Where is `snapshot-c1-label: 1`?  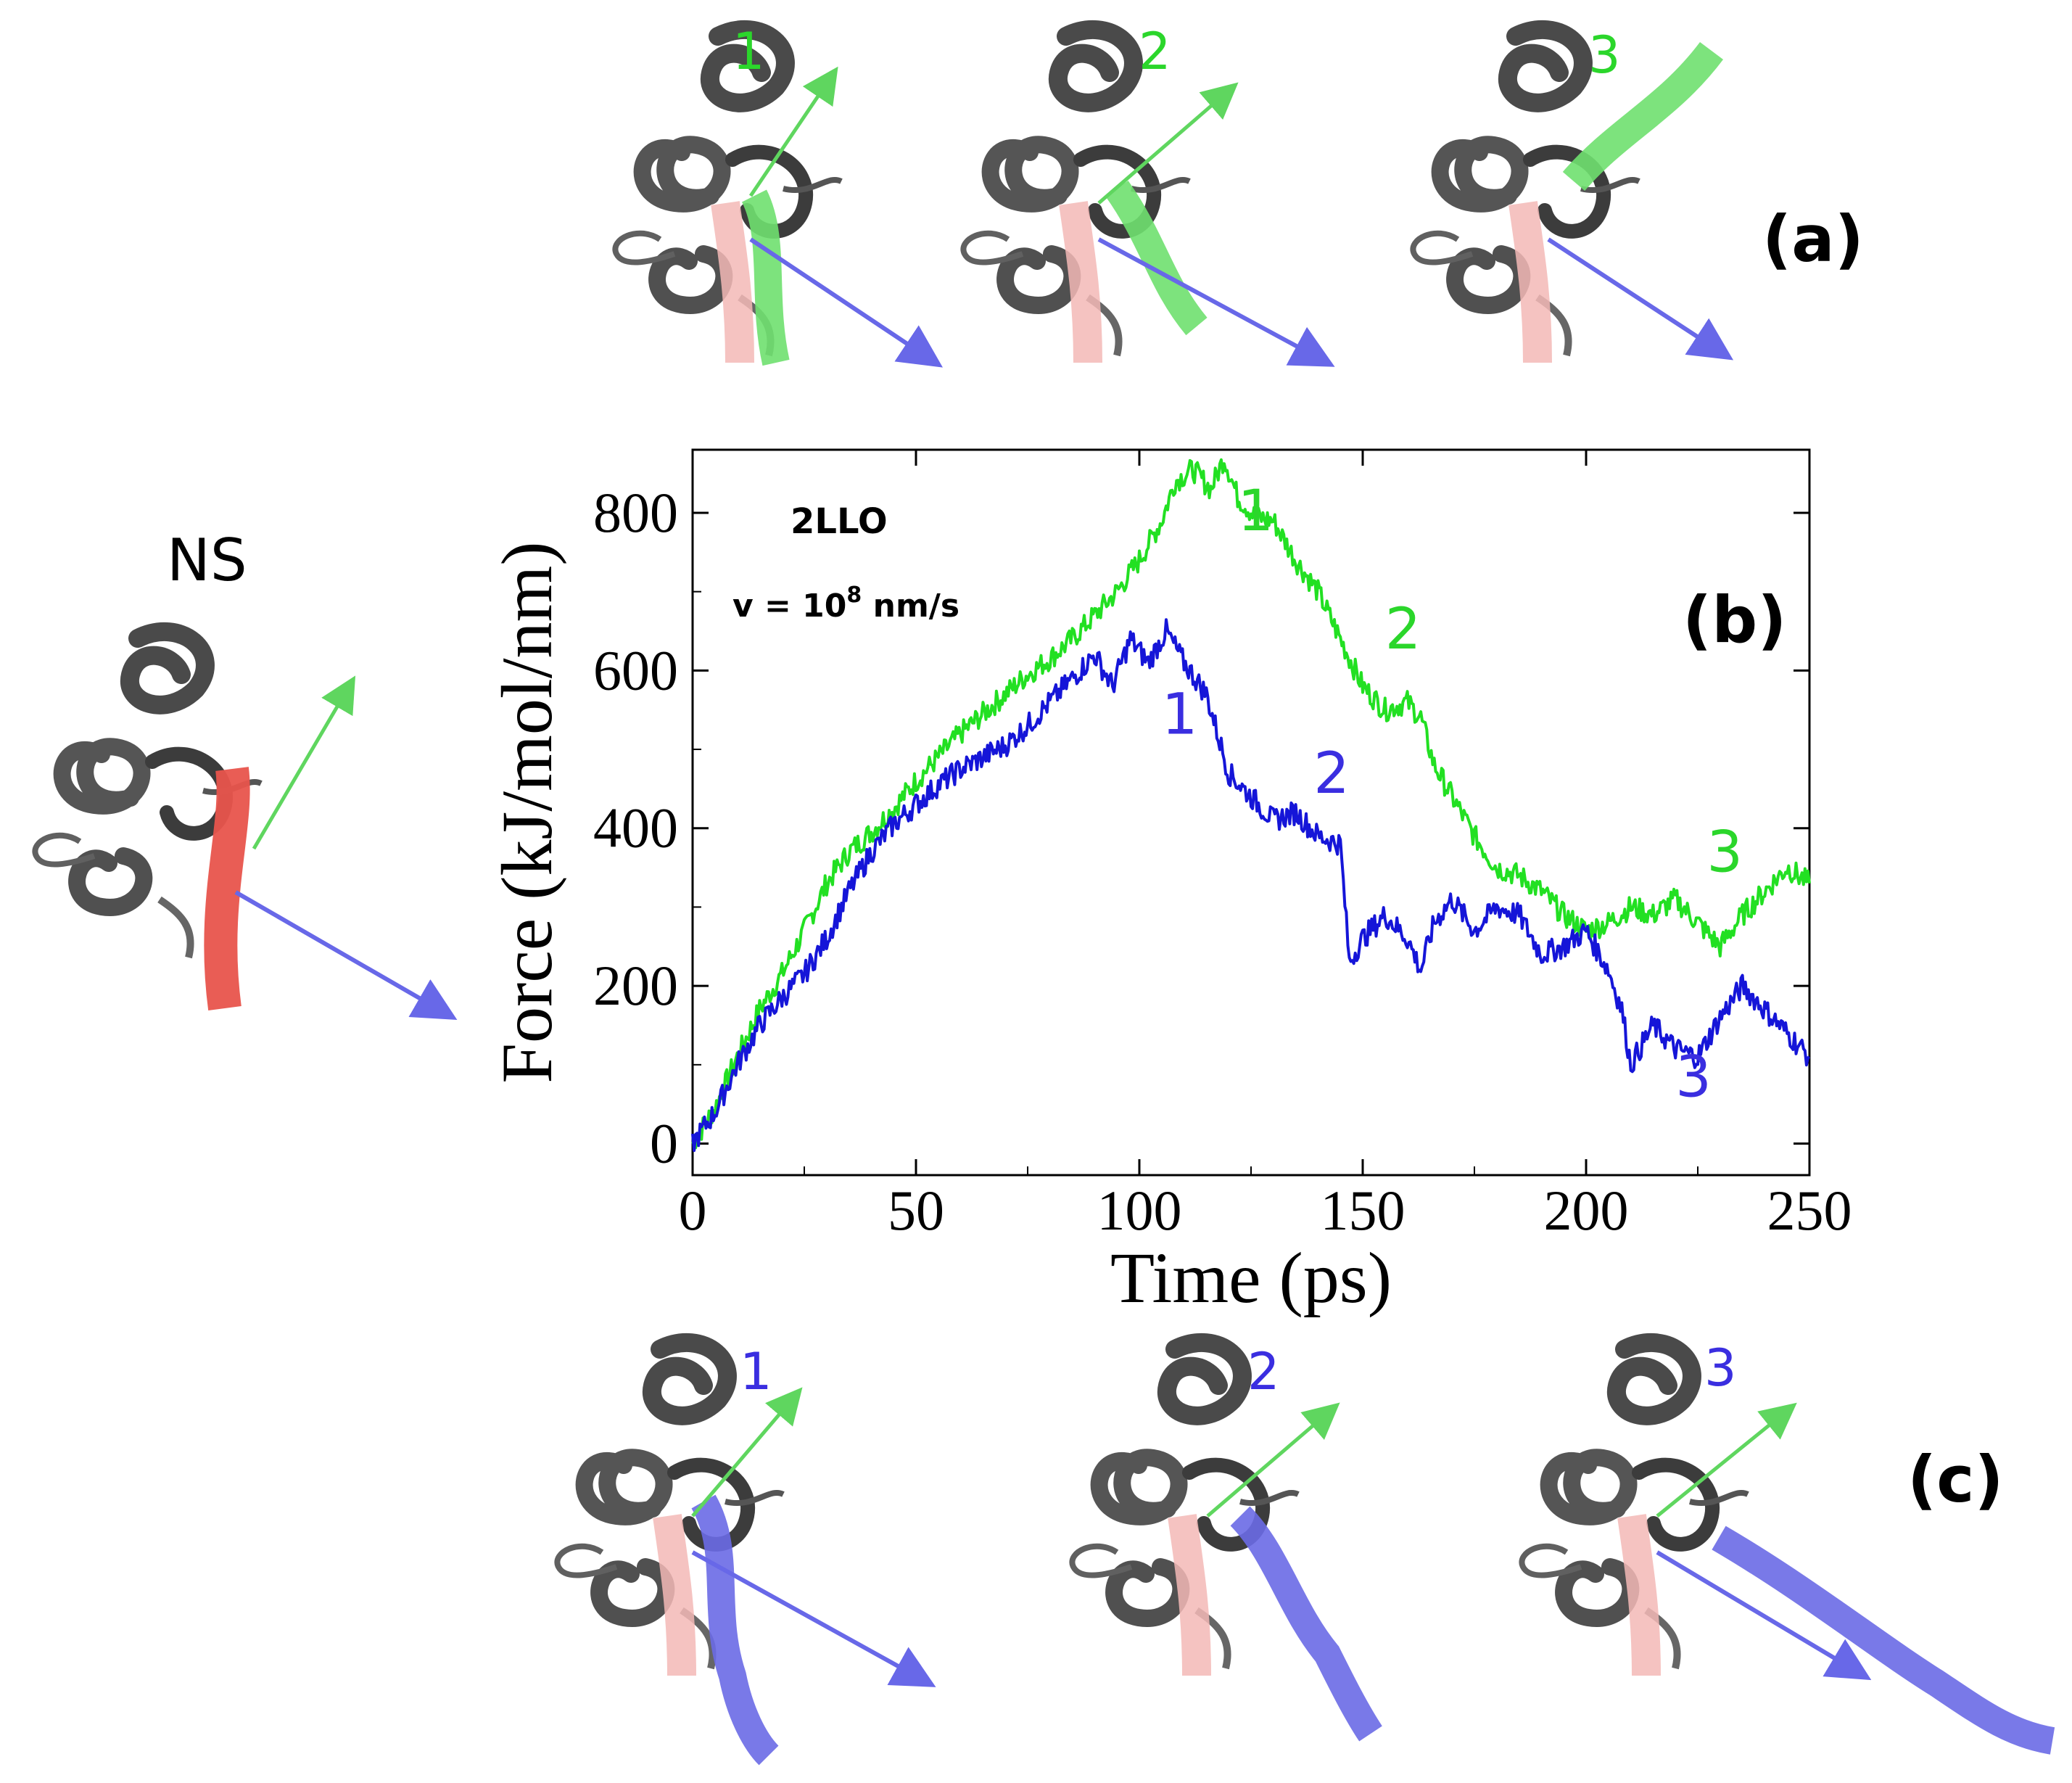 snapshot-c1-label: 1 is located at coordinates (756, 1371).